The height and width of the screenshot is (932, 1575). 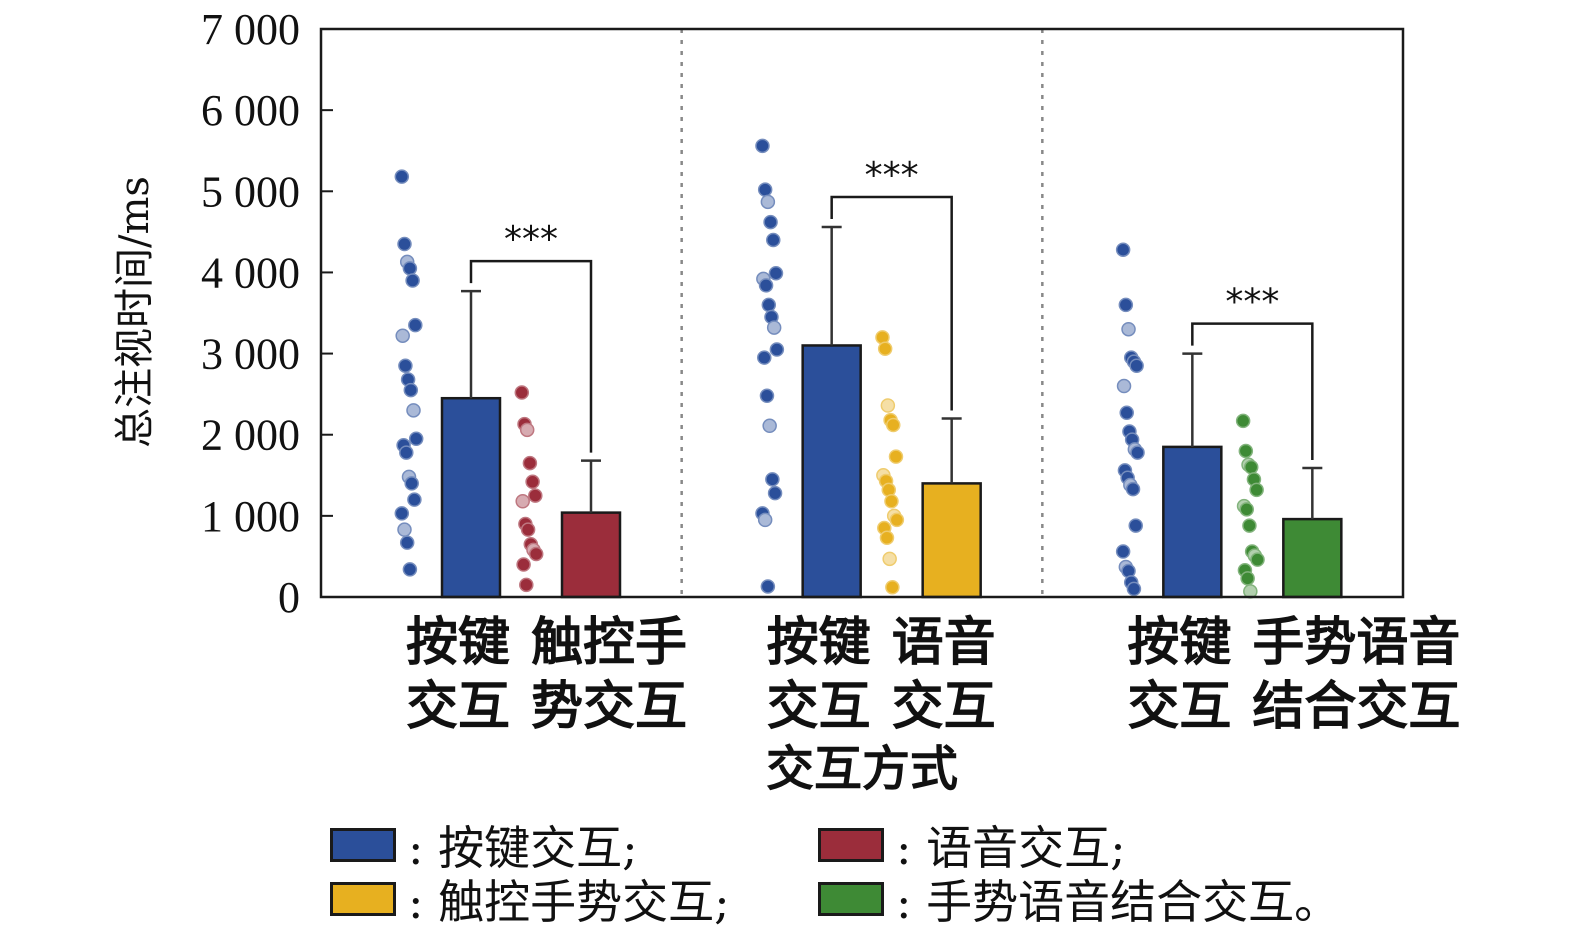 I want to click on y-tick-label: 1 000, so click(x=250, y=516).